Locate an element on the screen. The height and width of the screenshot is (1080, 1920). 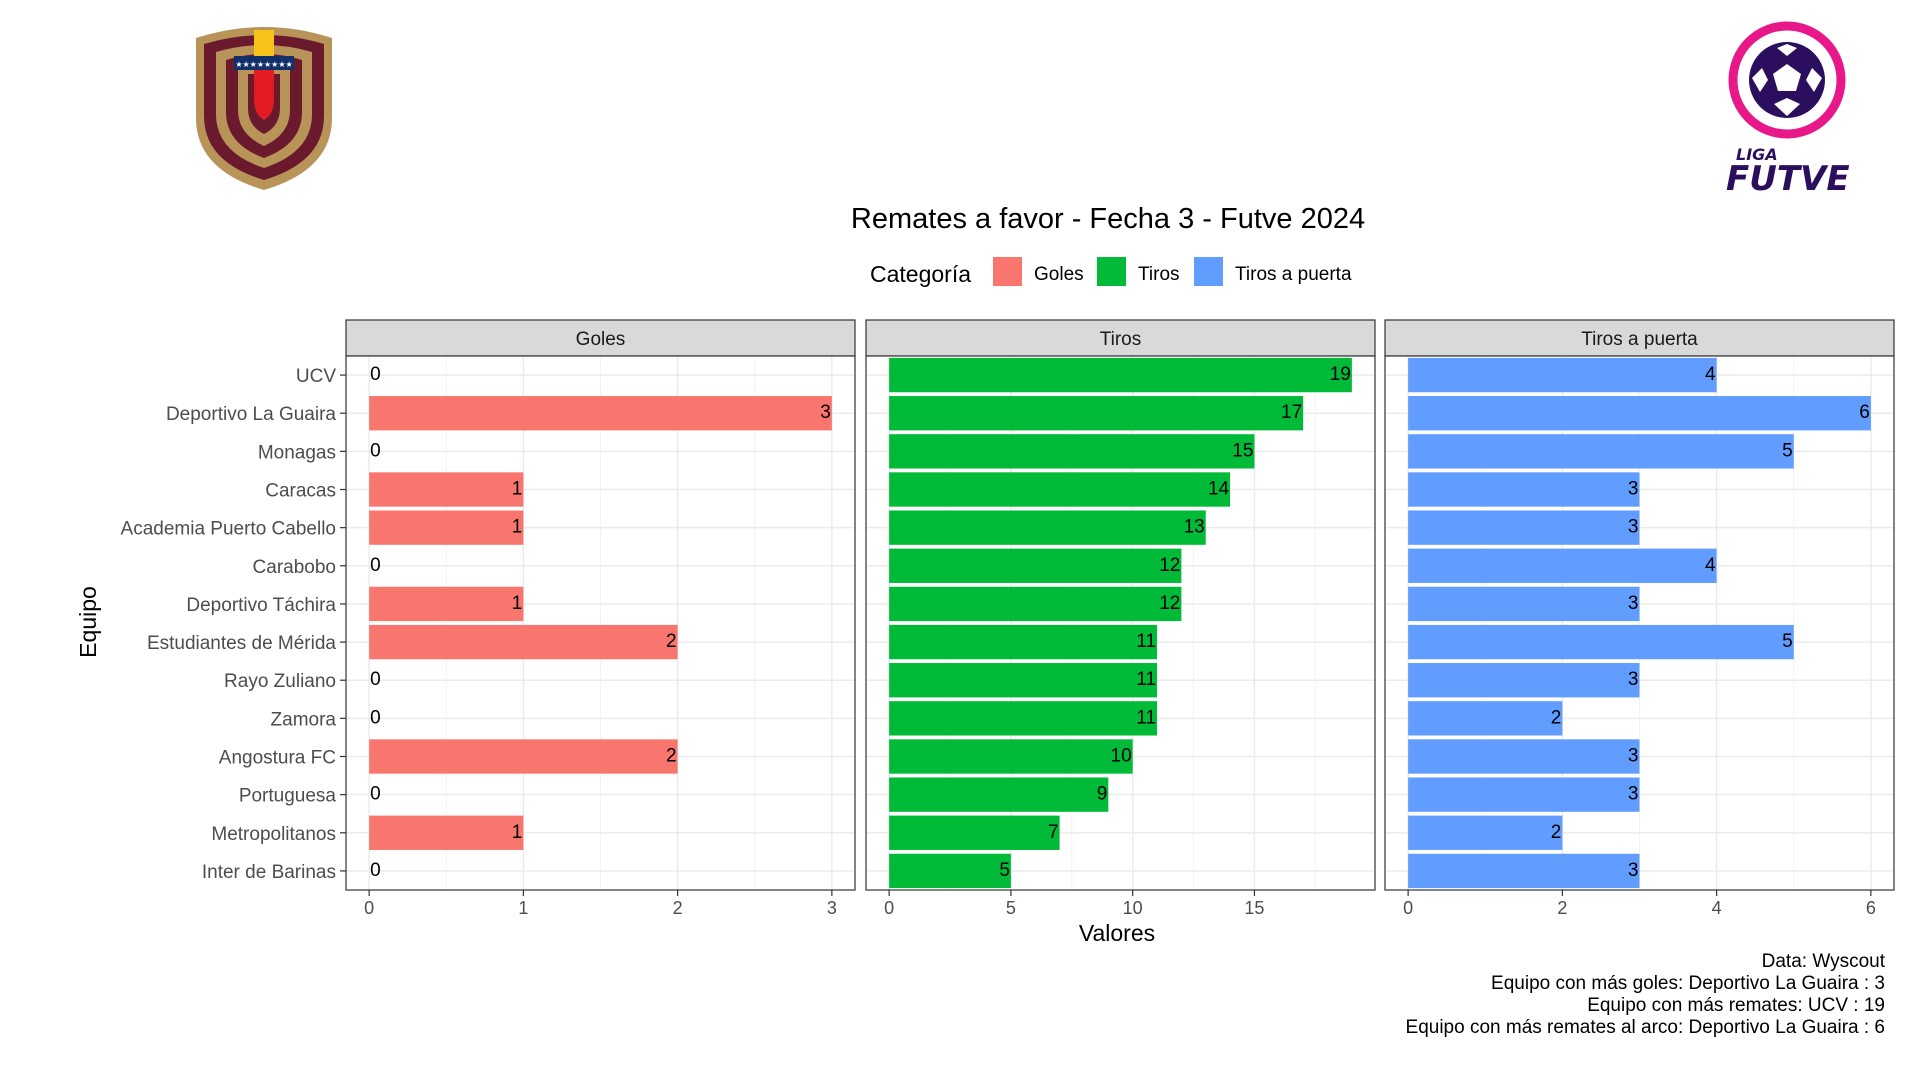
caption-source: Data: Wyscout is located at coordinates (1823, 961).